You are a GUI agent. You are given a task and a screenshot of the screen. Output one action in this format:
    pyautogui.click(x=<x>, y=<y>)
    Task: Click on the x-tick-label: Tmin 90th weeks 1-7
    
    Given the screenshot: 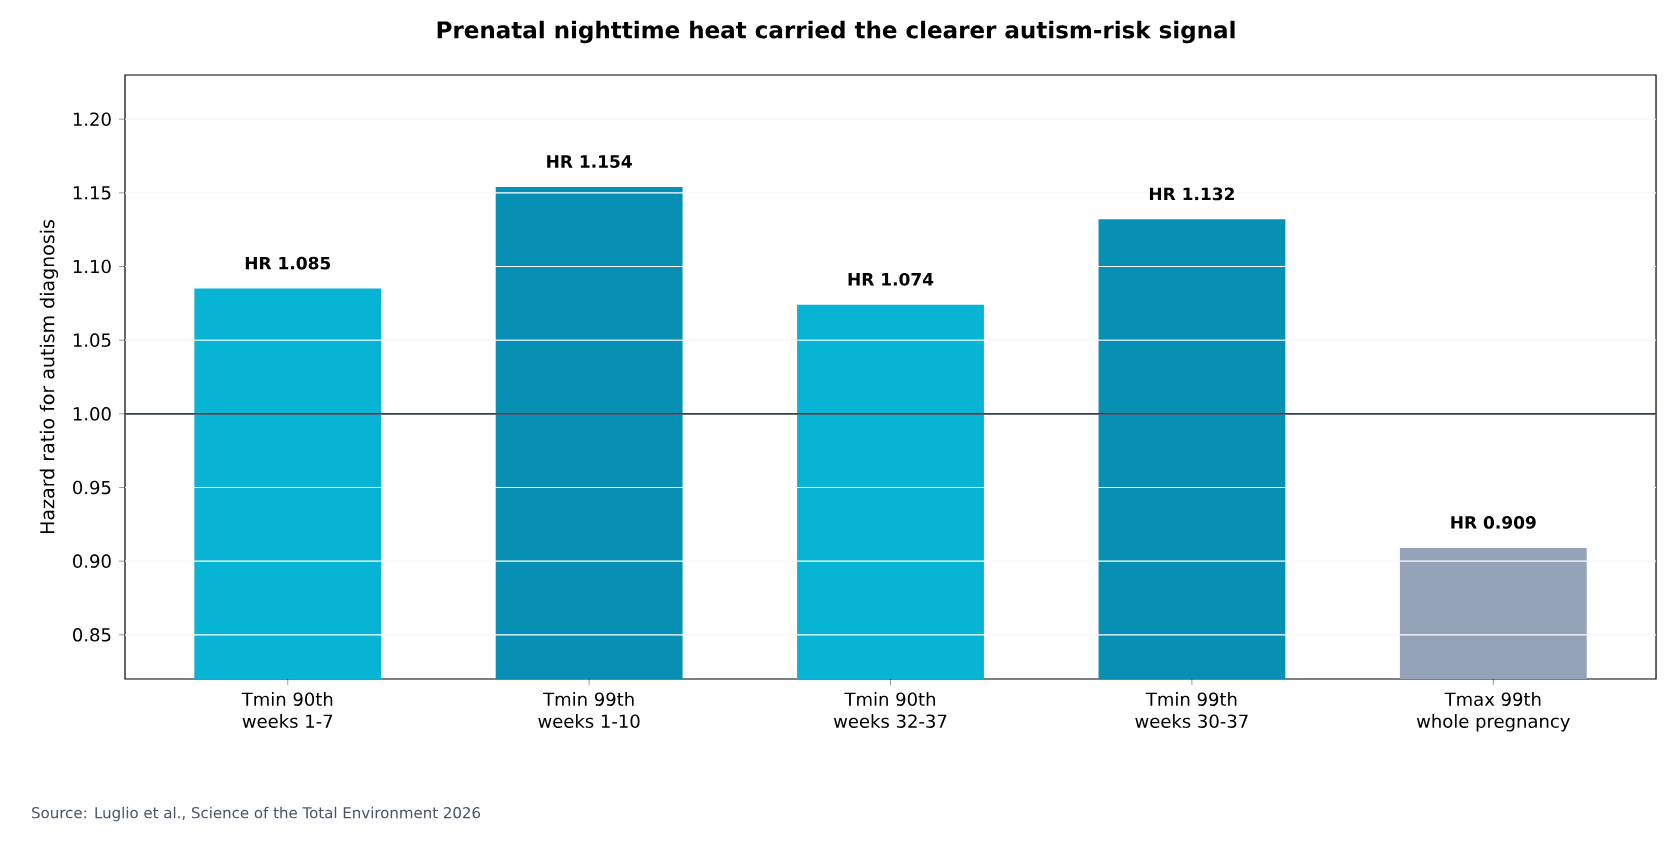 What is the action you would take?
    pyautogui.click(x=287, y=710)
    